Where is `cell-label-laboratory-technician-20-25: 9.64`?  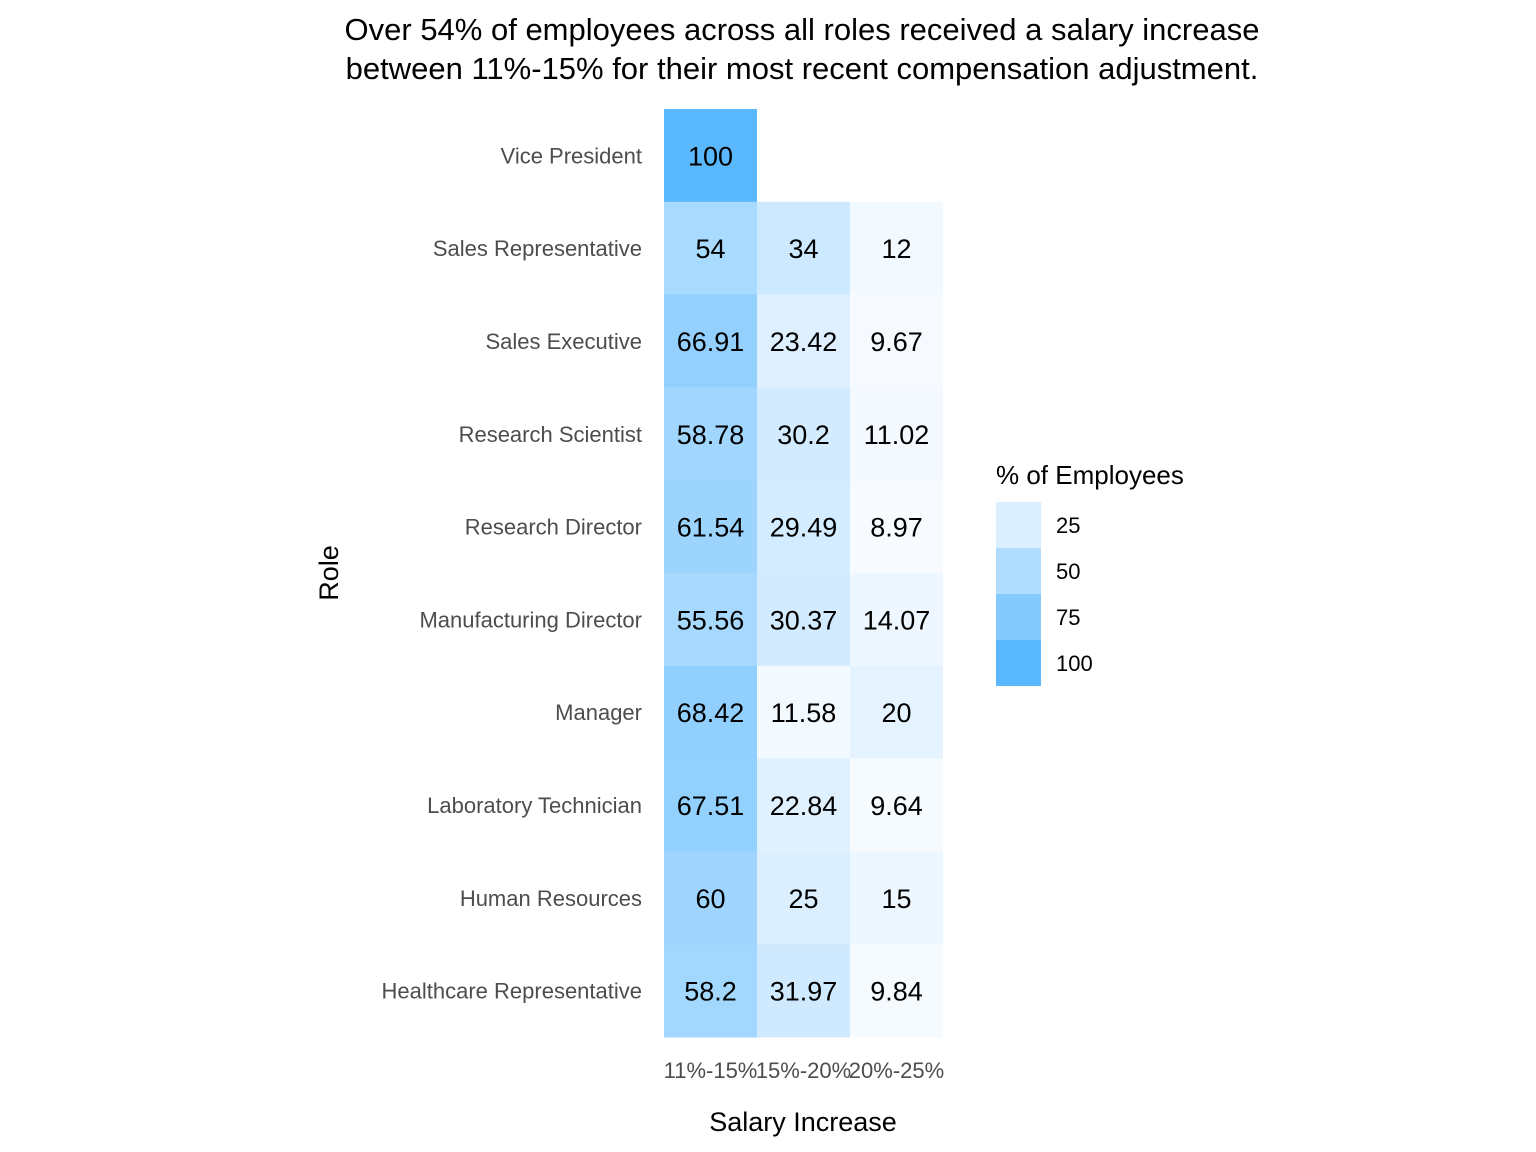
cell-label-laboratory-technician-20-25: 9.64 is located at coordinates (896, 806).